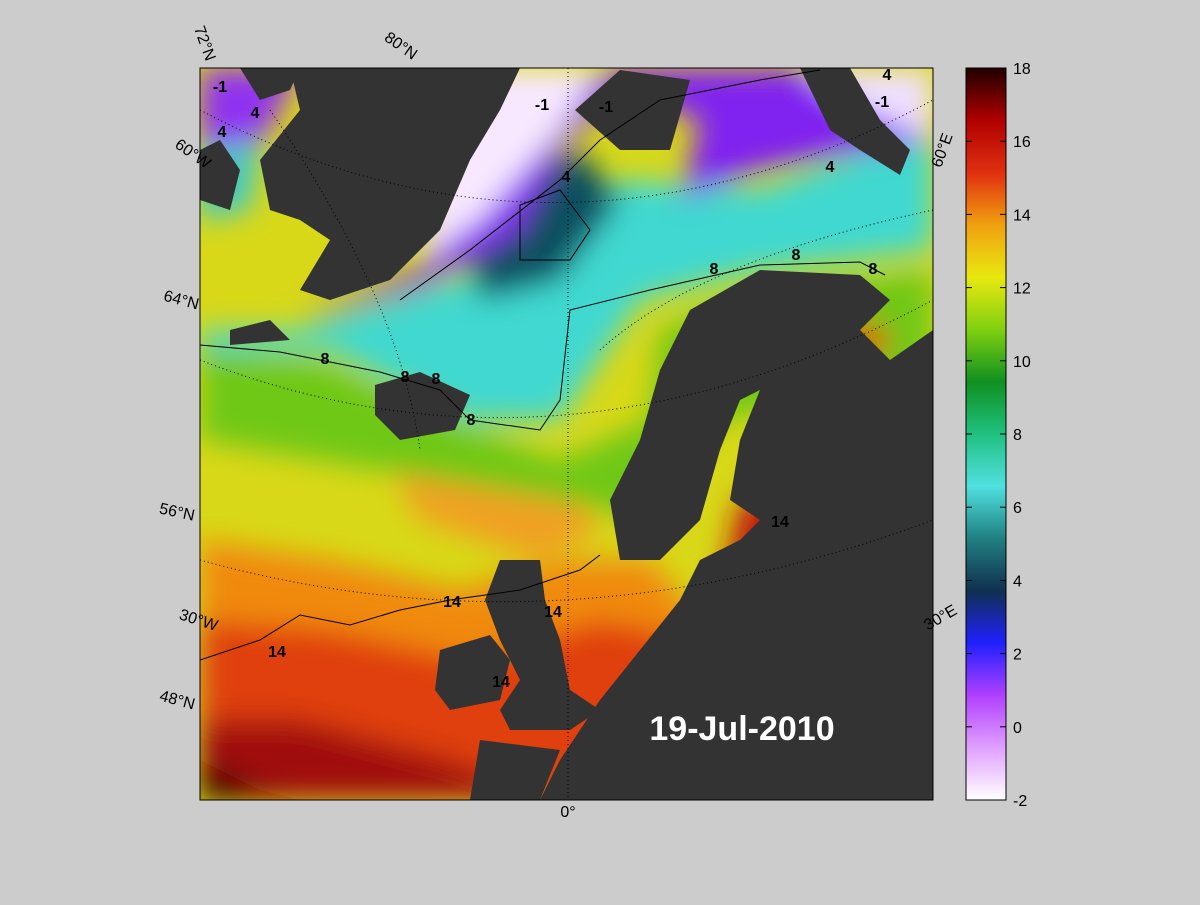  Describe the element at coordinates (1022, 289) in the screenshot. I see `colorbar-tick-label: 12` at that location.